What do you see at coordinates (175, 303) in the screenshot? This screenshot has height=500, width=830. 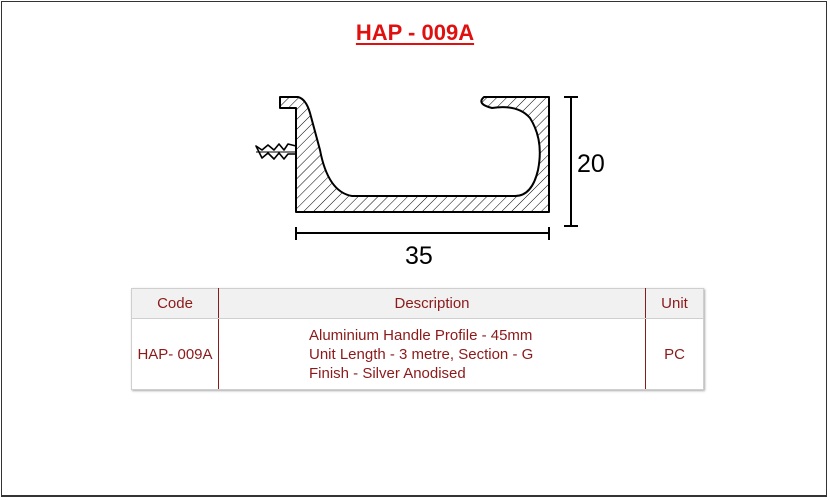 I see `header-code: Code` at bounding box center [175, 303].